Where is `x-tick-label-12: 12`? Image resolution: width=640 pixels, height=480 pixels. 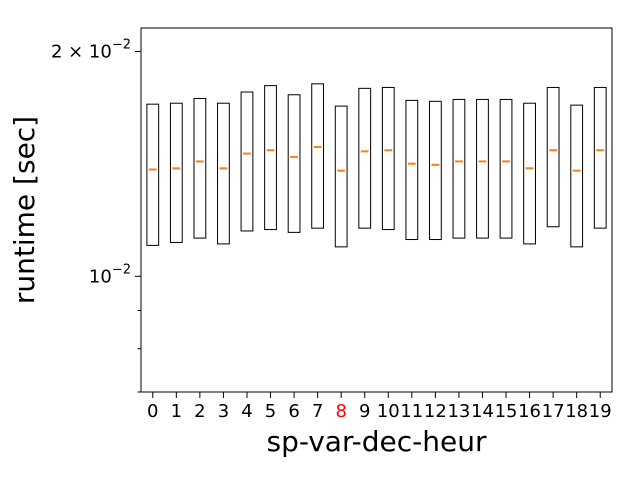
x-tick-label-12: 12 is located at coordinates (435, 411).